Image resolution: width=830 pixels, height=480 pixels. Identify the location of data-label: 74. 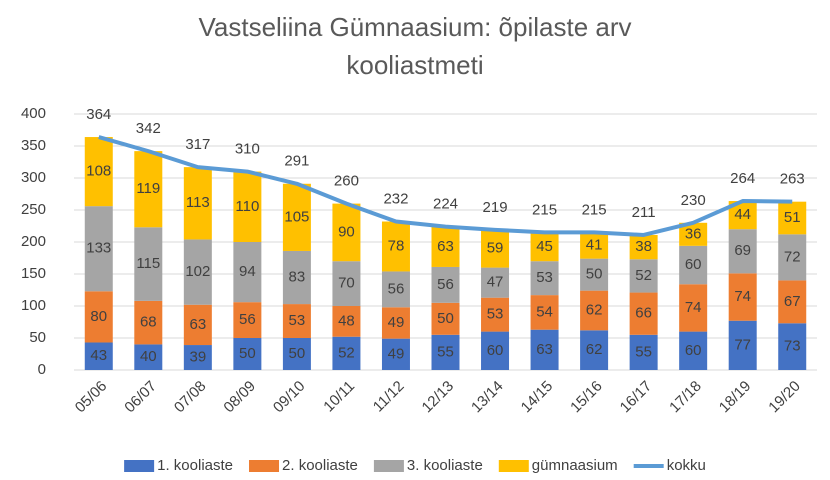
(742, 296).